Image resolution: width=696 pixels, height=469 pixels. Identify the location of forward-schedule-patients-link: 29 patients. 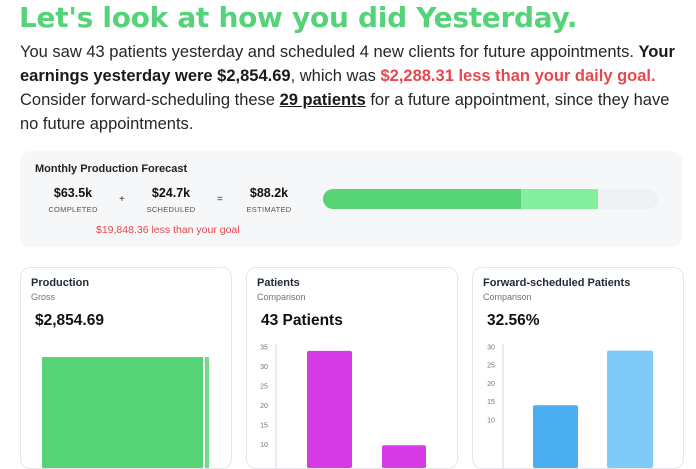
(322, 100).